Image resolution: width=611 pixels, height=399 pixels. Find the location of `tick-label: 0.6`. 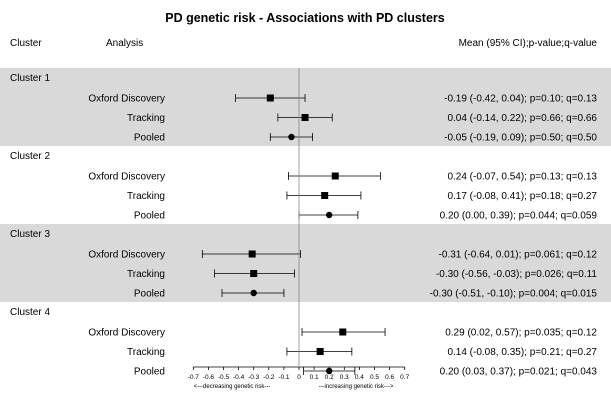

tick-label: 0.6 is located at coordinates (389, 377).